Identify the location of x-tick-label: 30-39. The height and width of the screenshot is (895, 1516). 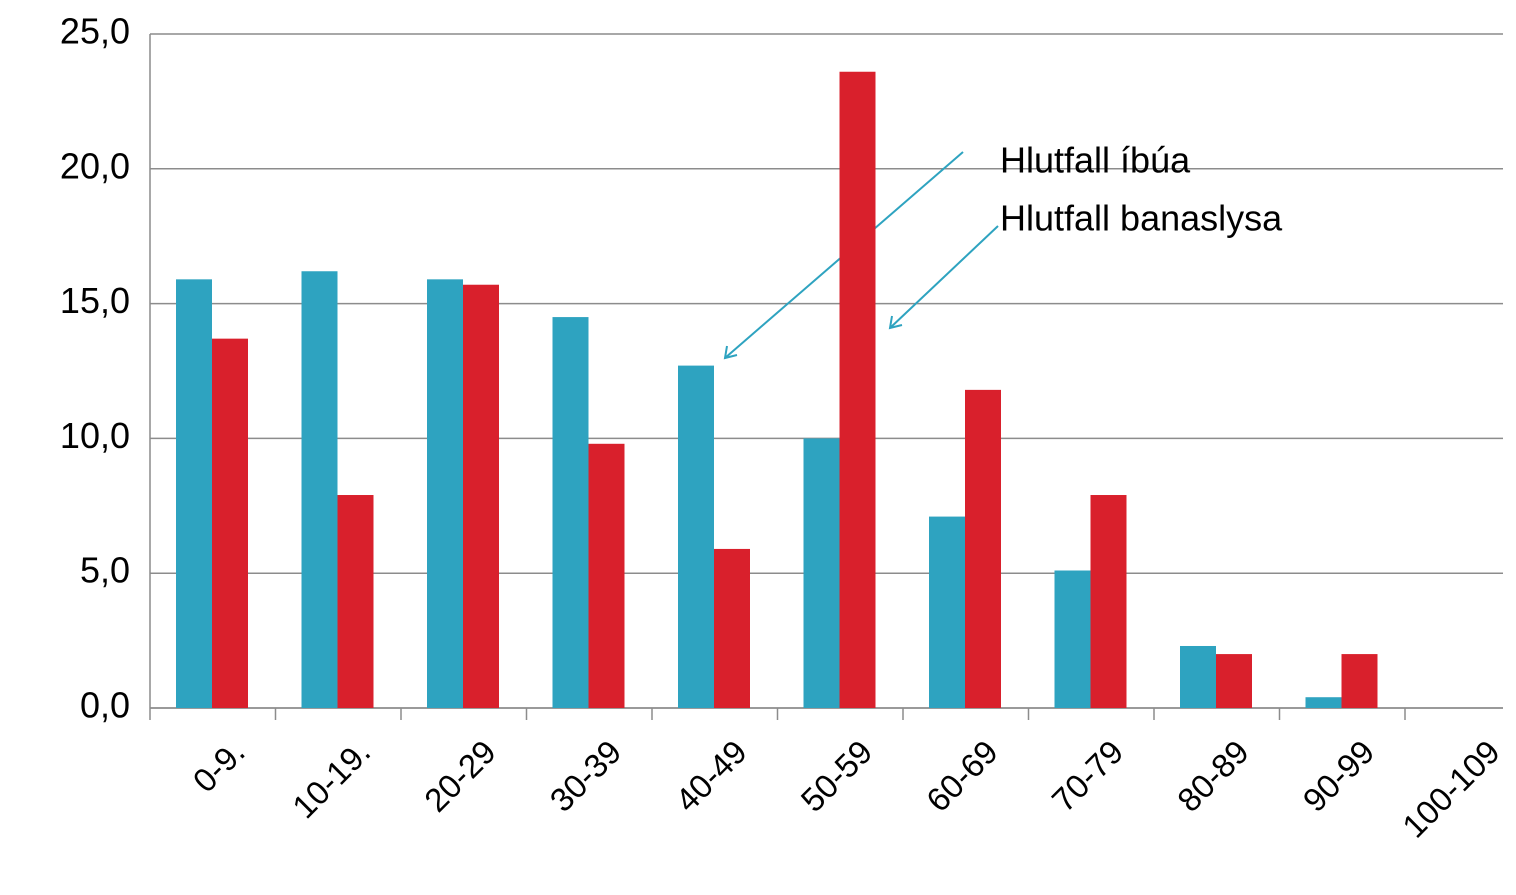
(586, 776).